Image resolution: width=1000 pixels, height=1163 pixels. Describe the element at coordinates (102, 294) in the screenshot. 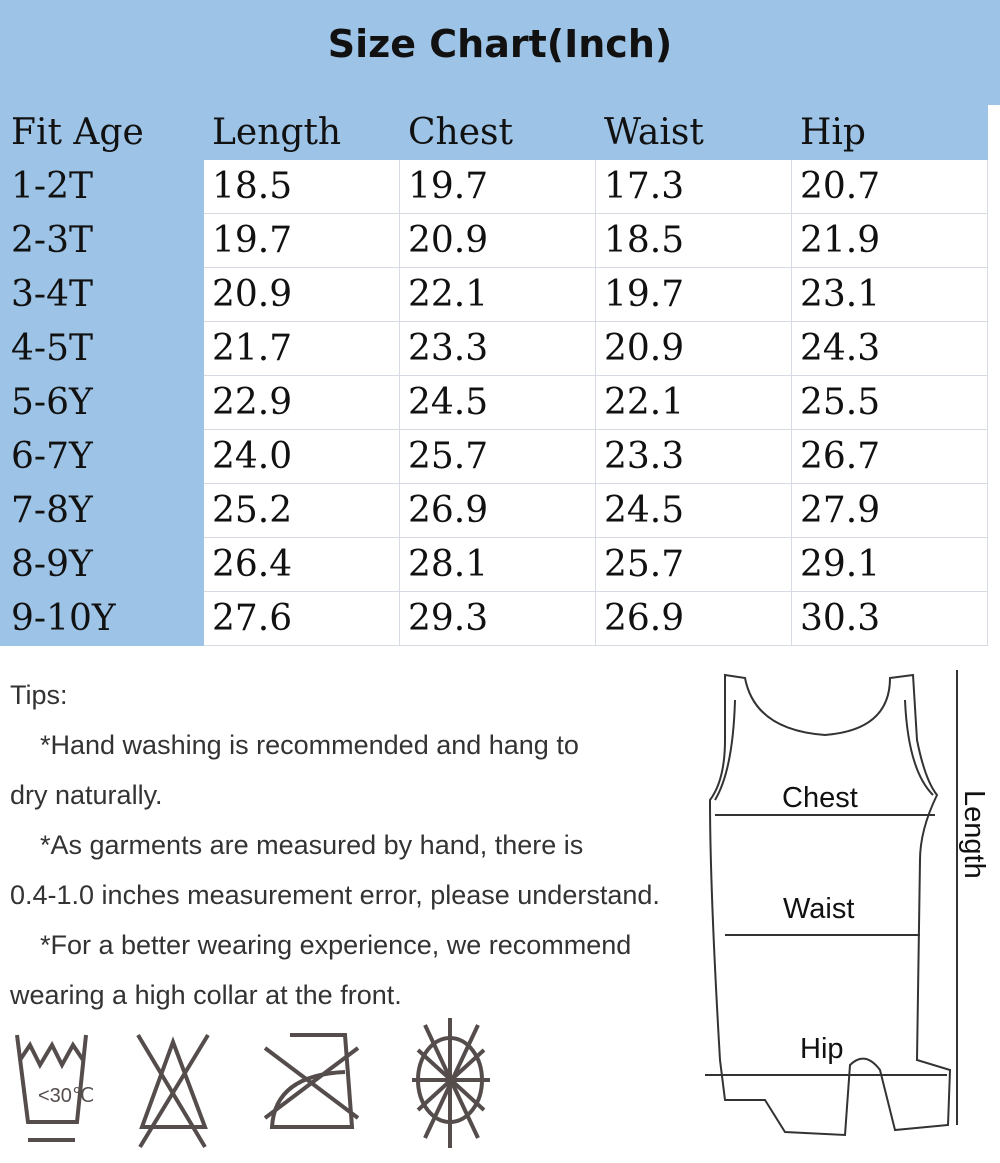

I see `table-cell: 3-4T` at that location.